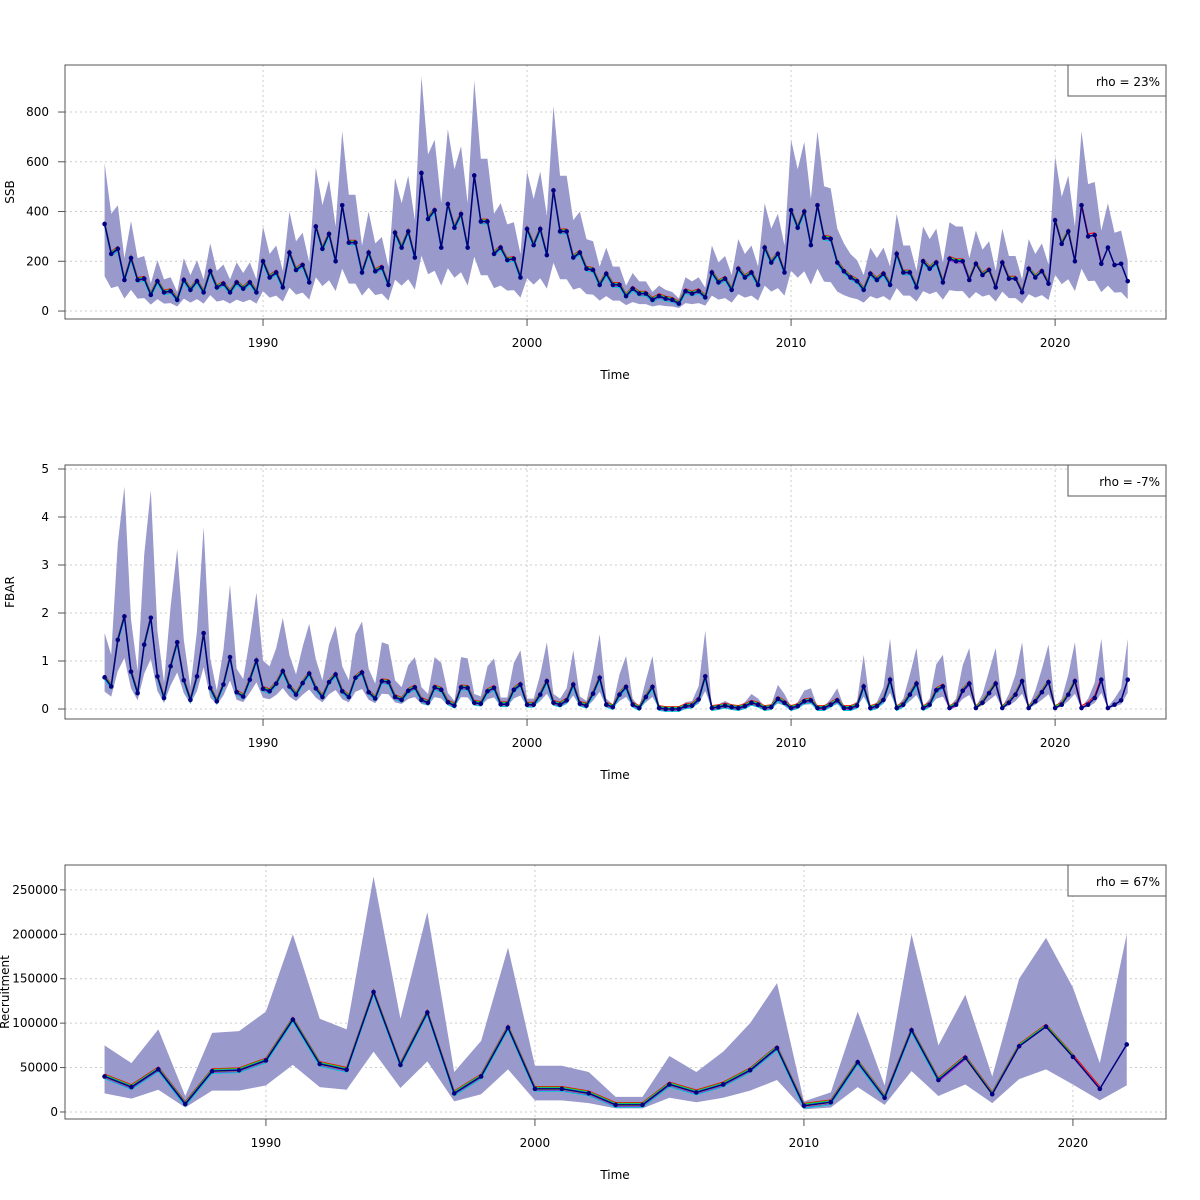 Image resolution: width=1200 pixels, height=1200 pixels. What do you see at coordinates (1128, 882) in the screenshot?
I see `legend-text: rho = 67%` at bounding box center [1128, 882].